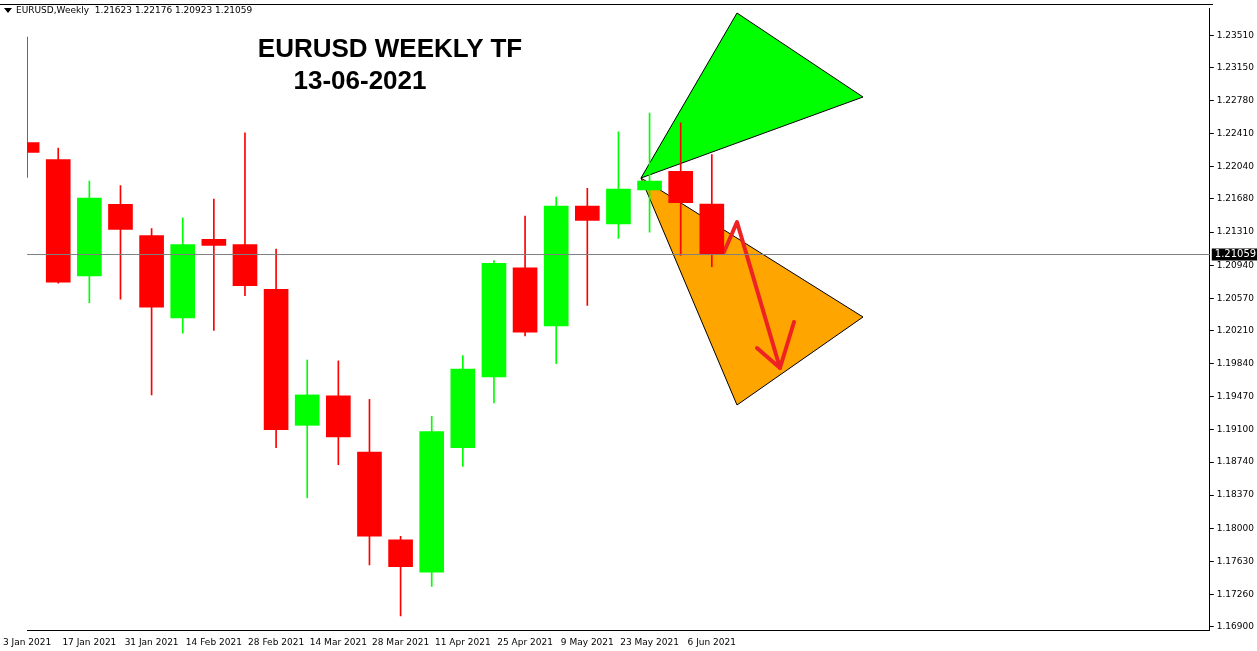 This screenshot has width=1257, height=651. What do you see at coordinates (1235, 429) in the screenshot?
I see `y-tick-label: 1.19100` at bounding box center [1235, 429].